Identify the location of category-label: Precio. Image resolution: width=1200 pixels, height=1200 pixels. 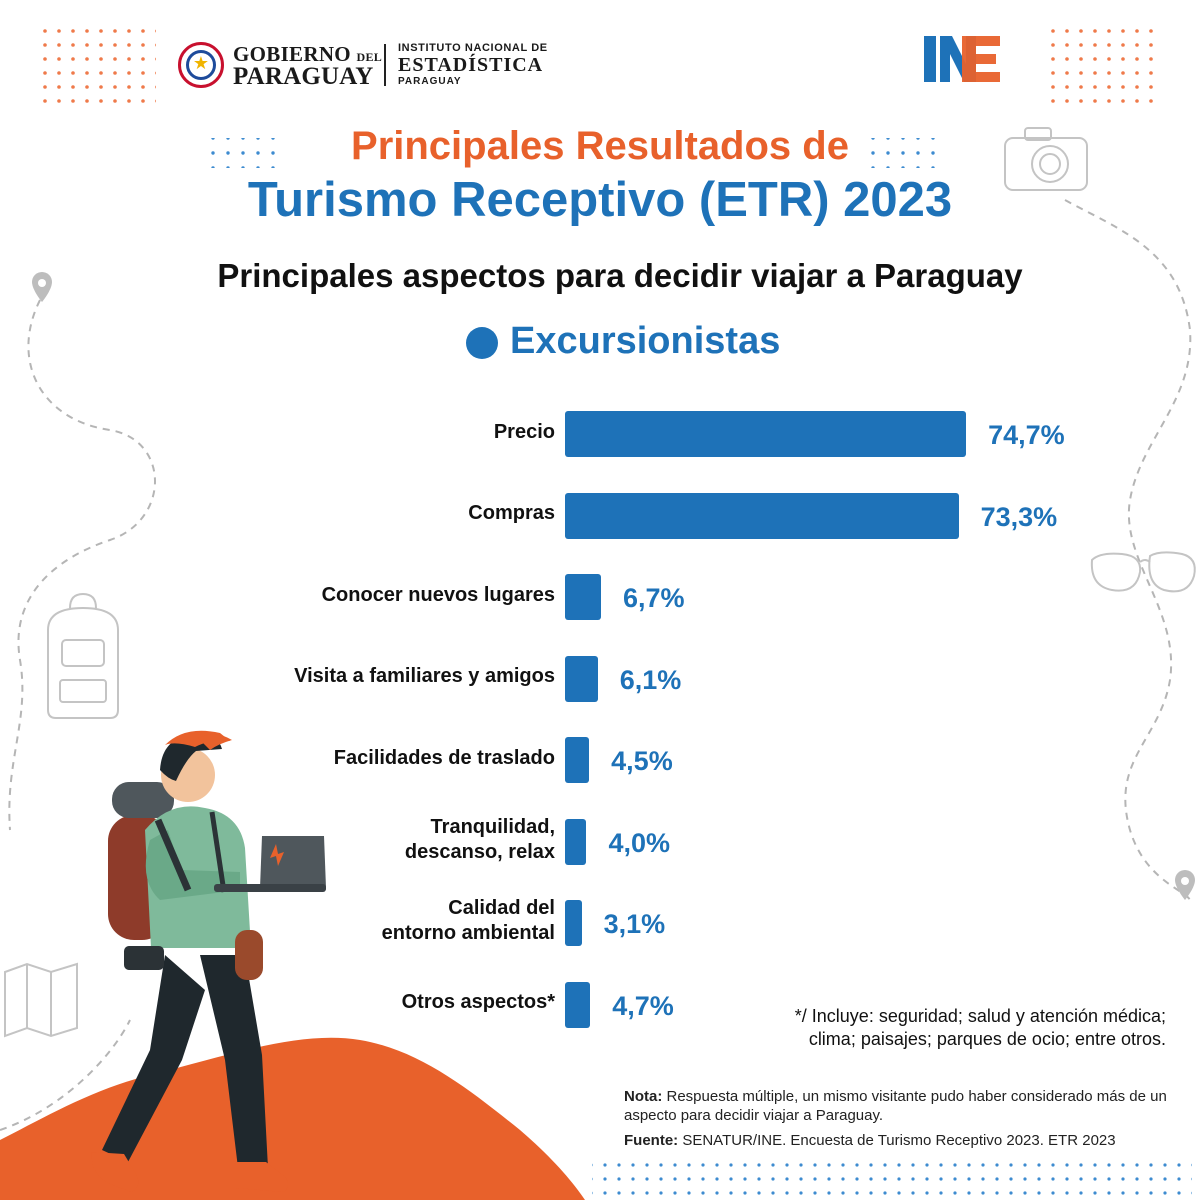
(524, 431).